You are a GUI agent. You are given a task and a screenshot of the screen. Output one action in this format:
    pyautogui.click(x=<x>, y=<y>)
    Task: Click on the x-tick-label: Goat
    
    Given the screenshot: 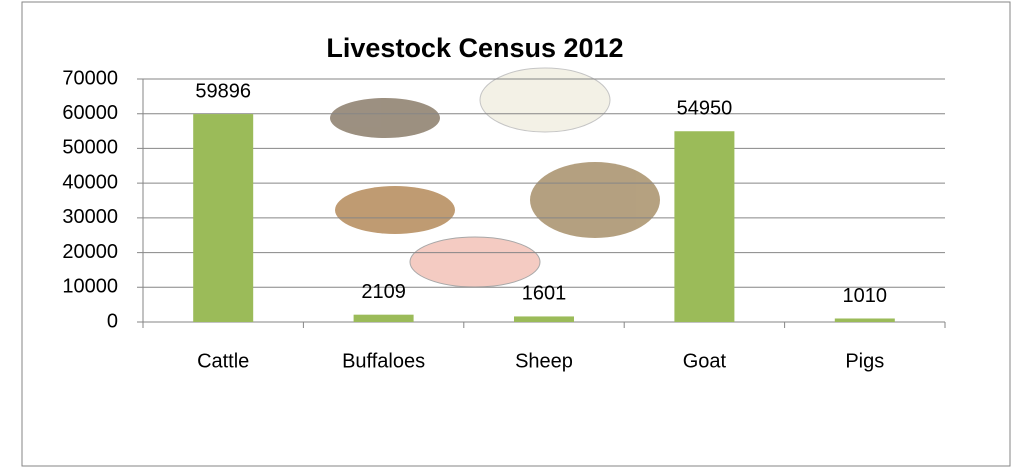 What is the action you would take?
    pyautogui.click(x=705, y=361)
    